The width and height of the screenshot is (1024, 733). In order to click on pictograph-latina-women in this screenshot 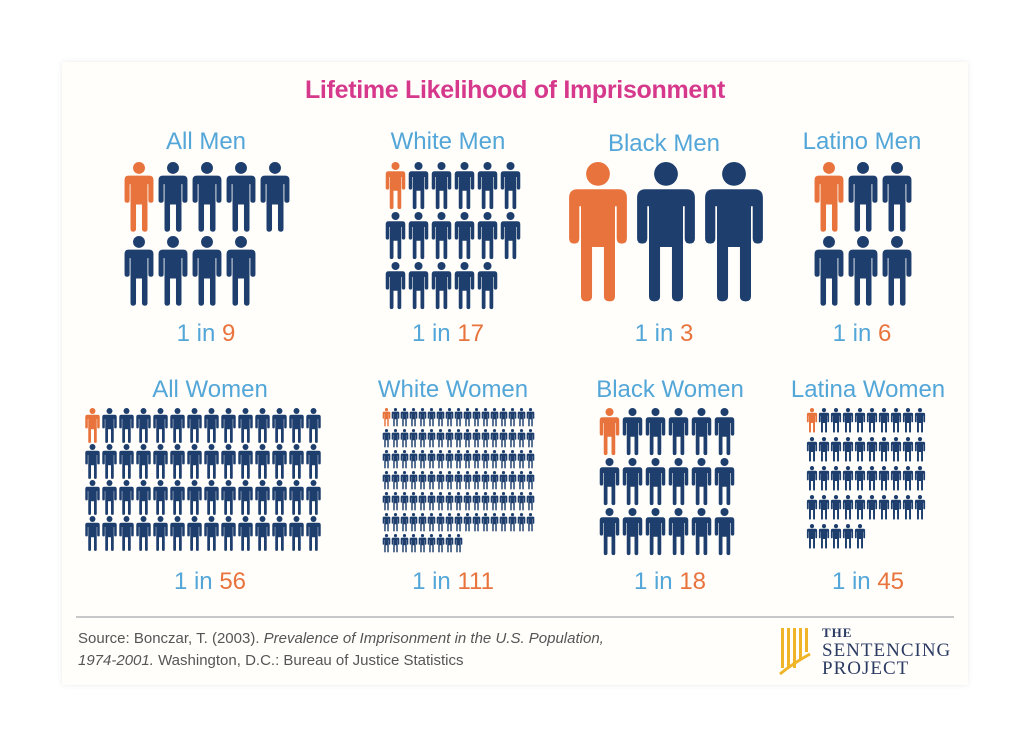, I will do `click(866, 478)`.